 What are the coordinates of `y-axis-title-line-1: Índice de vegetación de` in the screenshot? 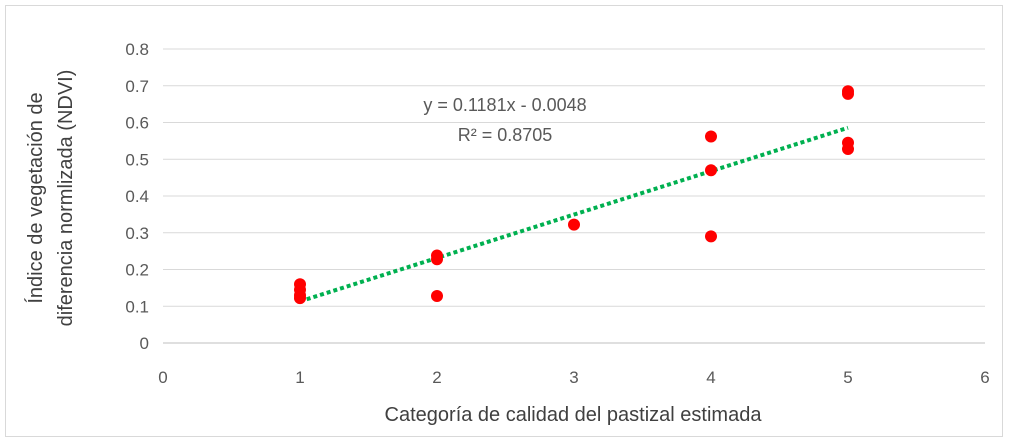 It's located at (35, 197).